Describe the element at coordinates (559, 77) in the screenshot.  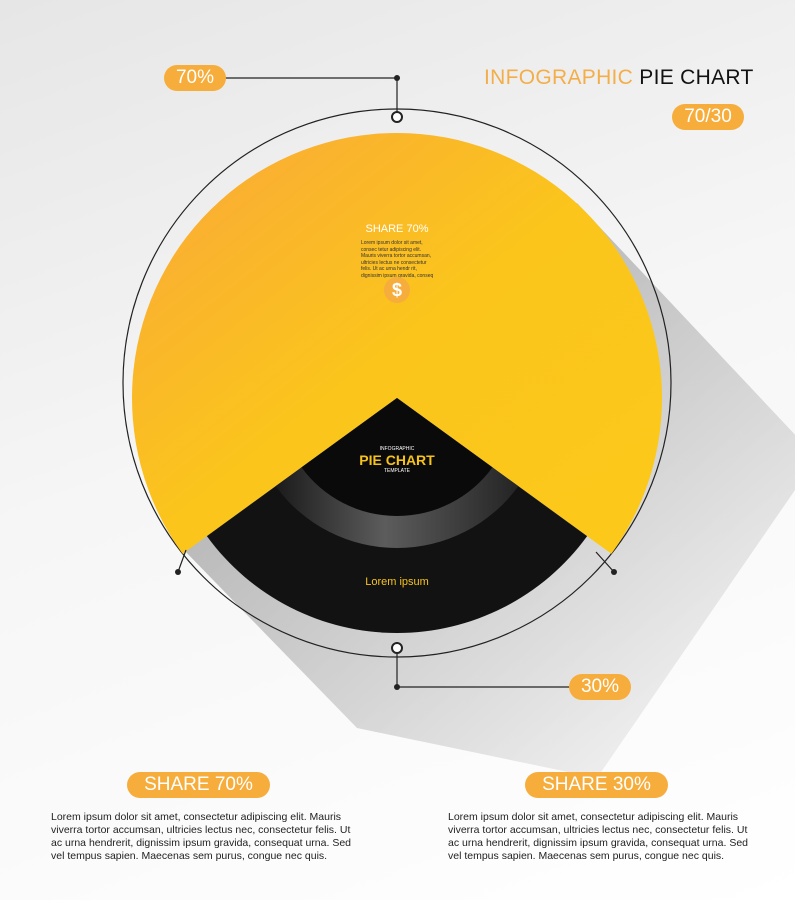
I see `title-part1: INFOGRAPHIC` at that location.